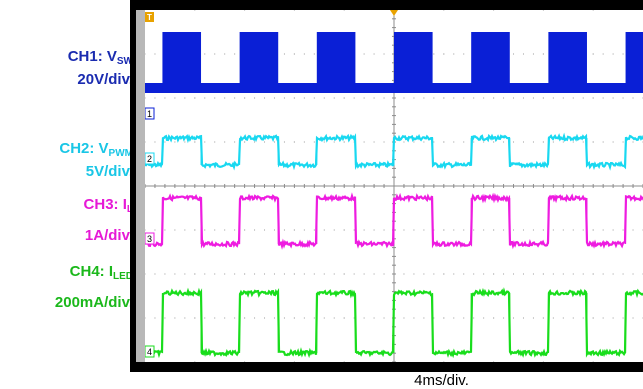  I want to click on ch1-marker-label: 1, so click(149, 114).